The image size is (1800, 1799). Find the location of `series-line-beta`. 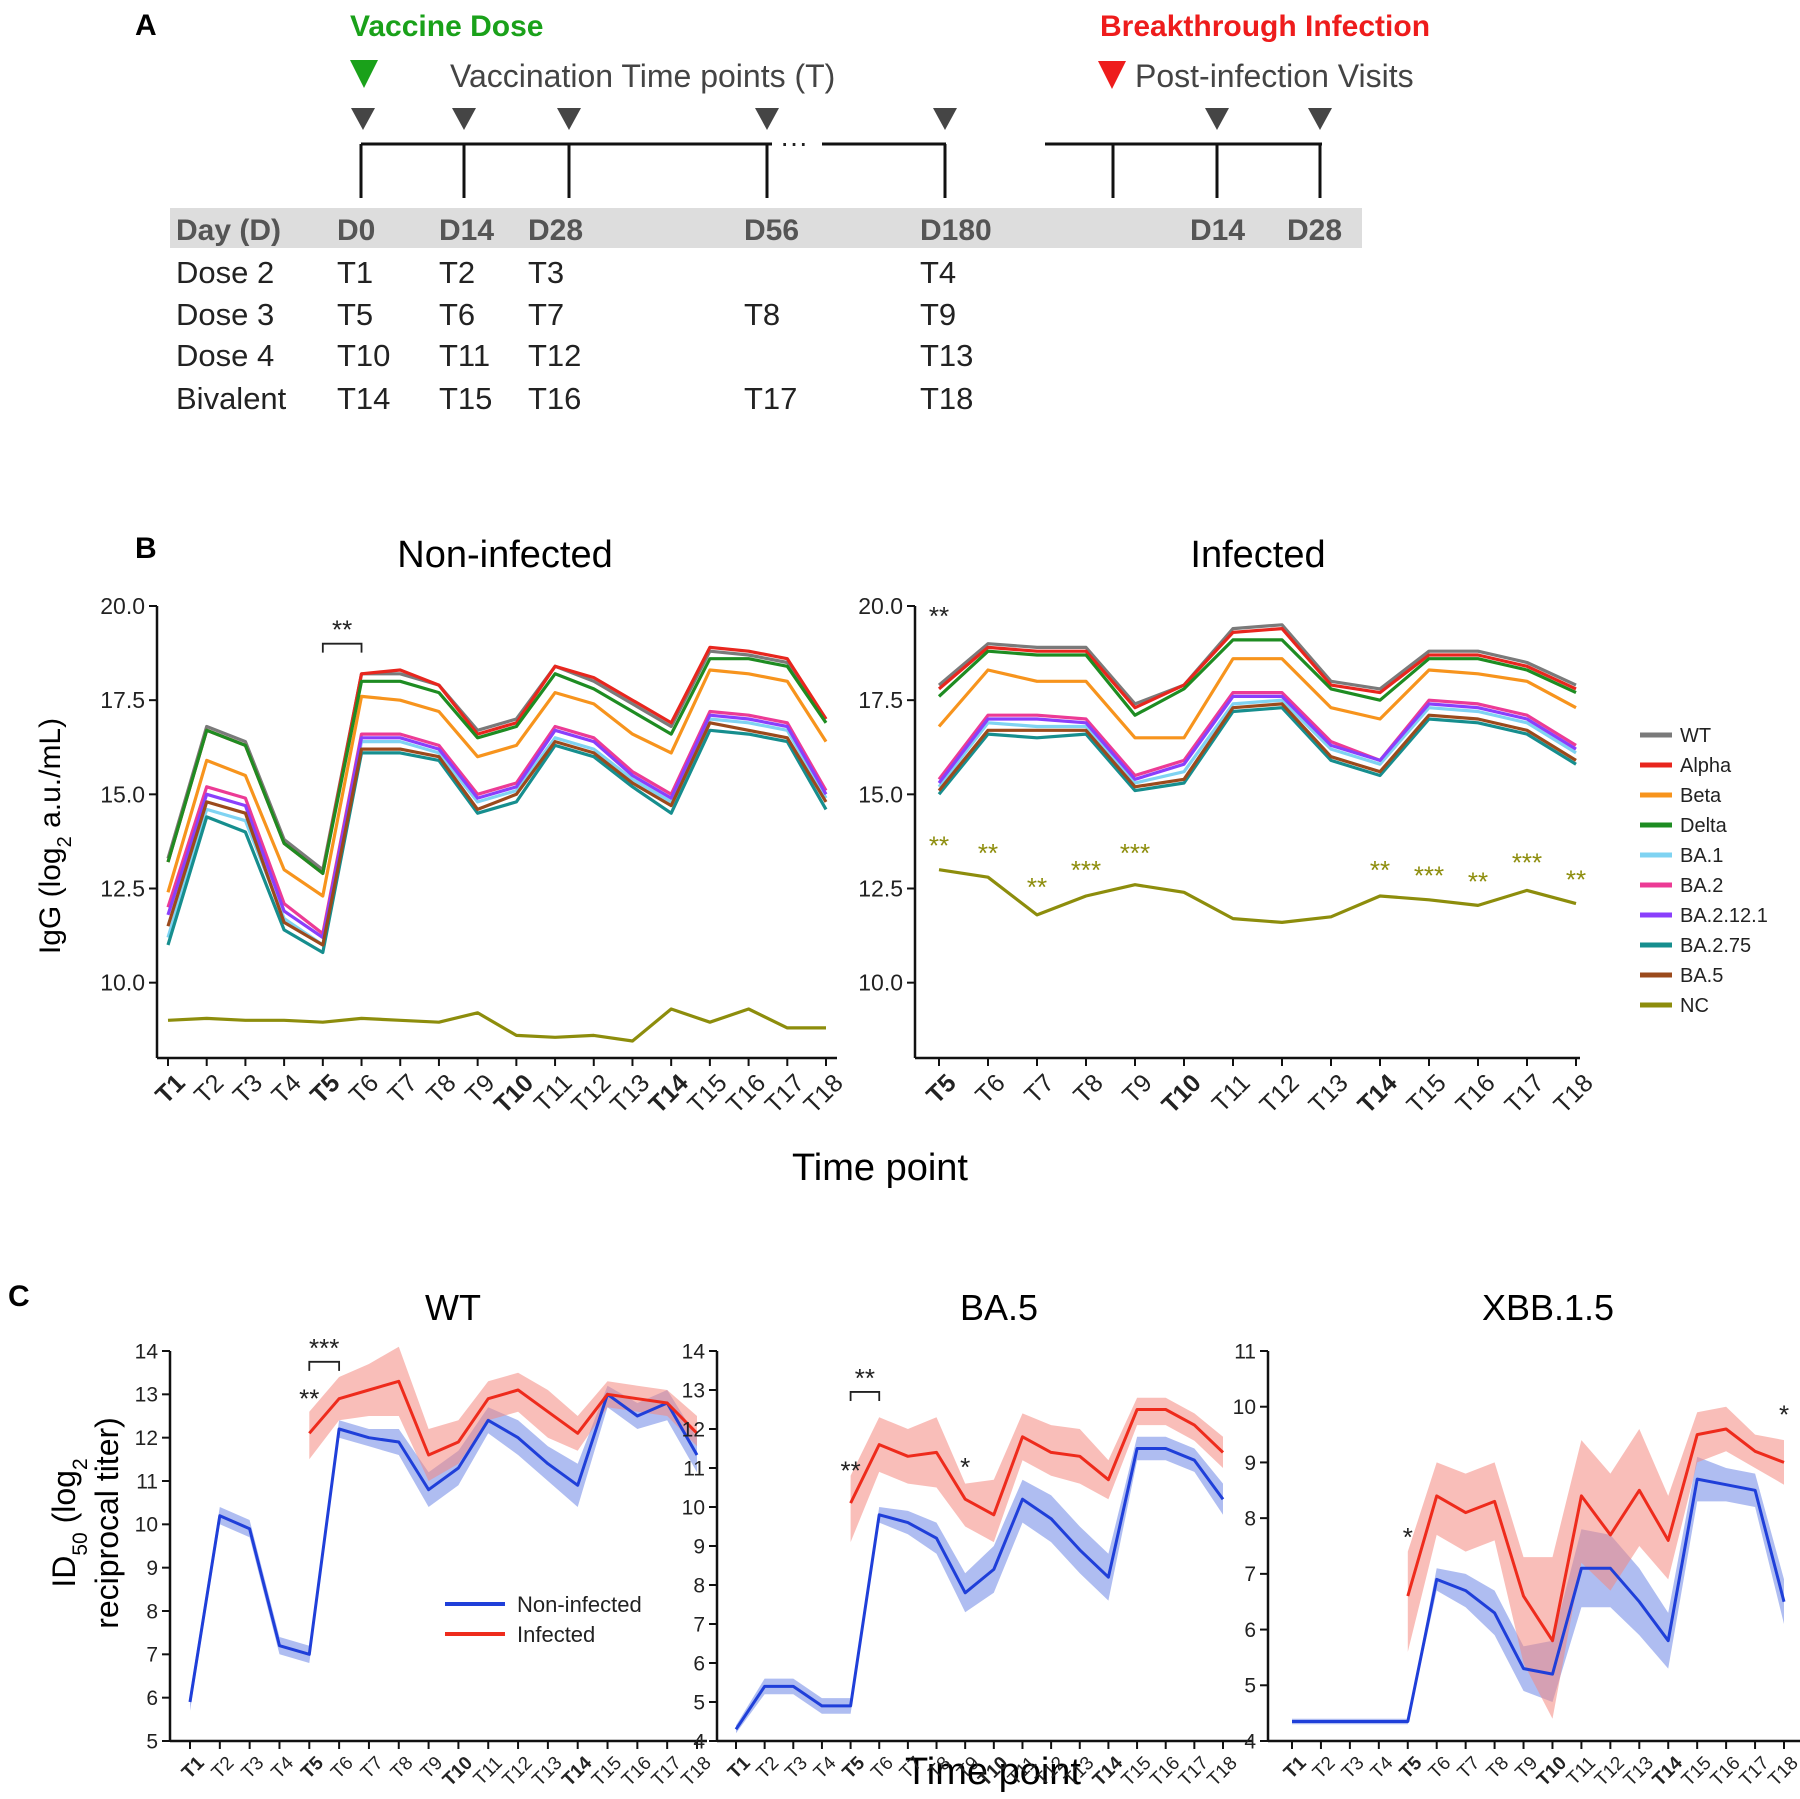

series-line-beta is located at coordinates (1257, 698).